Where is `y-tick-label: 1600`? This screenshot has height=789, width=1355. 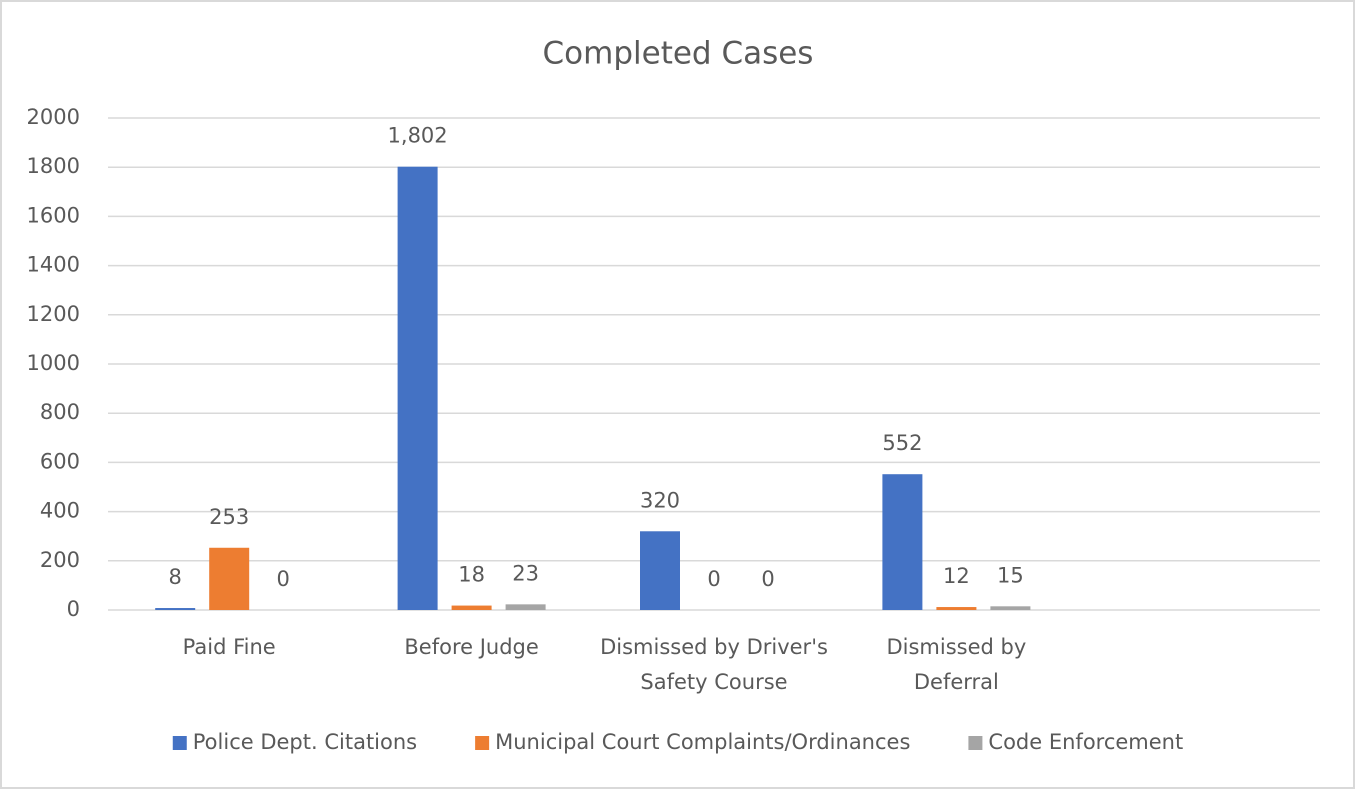 y-tick-label: 1600 is located at coordinates (53, 215).